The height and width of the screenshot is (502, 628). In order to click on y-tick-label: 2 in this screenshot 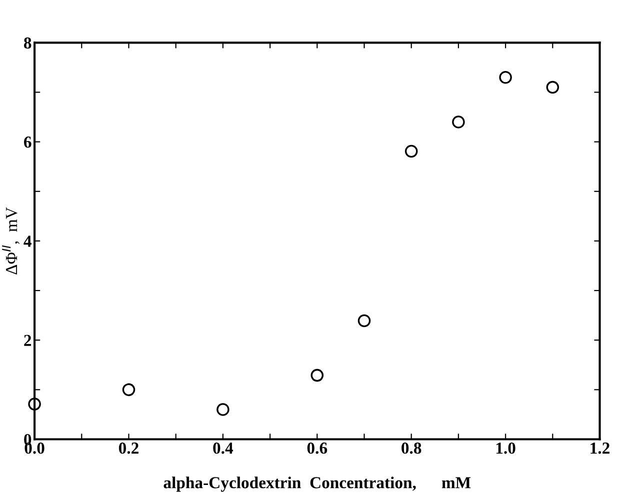, I will do `click(28, 340)`.